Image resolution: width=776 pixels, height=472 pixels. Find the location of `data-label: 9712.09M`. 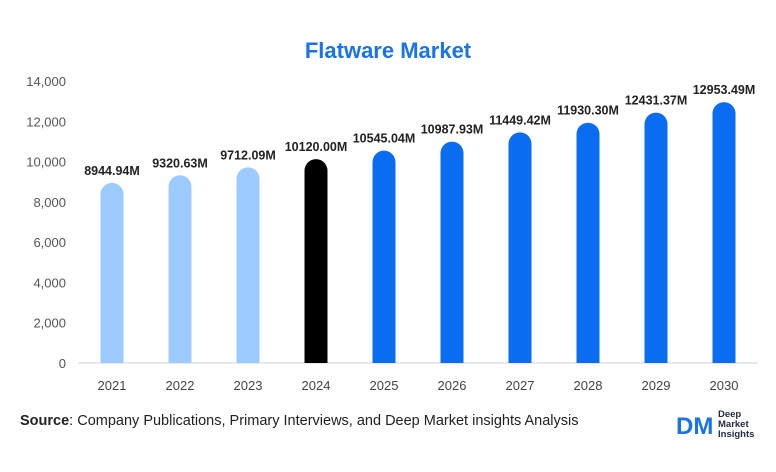

data-label: 9712.09M is located at coordinates (248, 155).